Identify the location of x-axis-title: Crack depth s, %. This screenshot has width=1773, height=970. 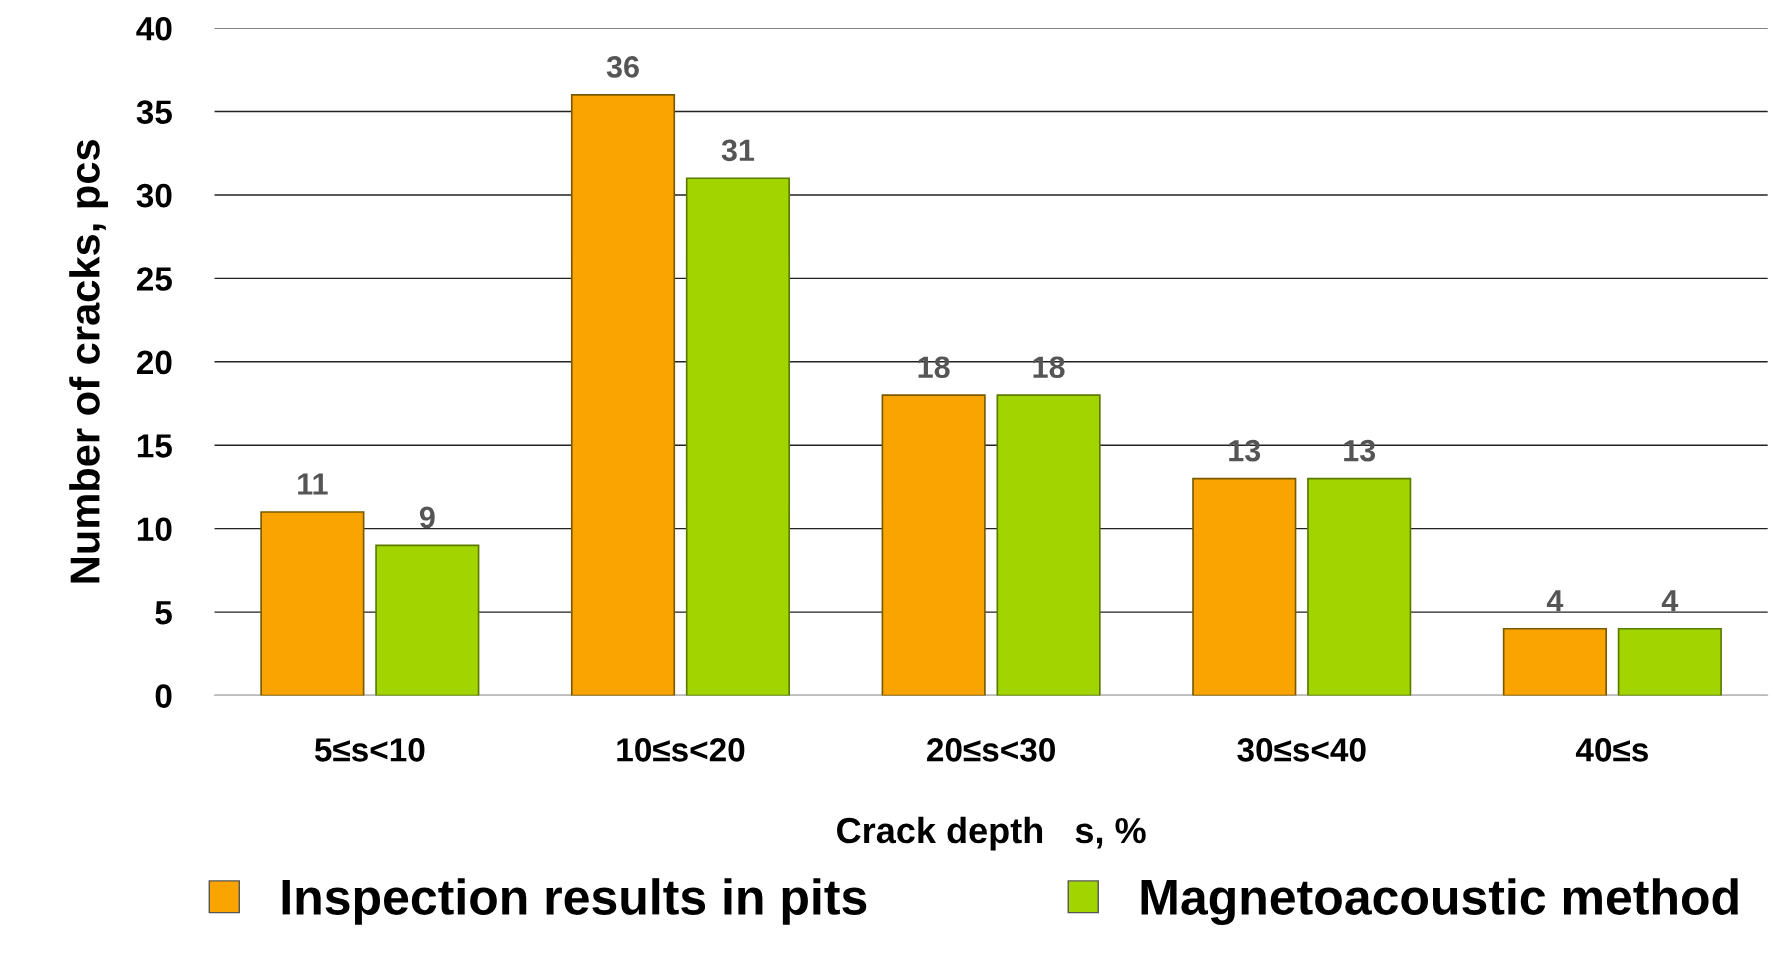
(991, 833).